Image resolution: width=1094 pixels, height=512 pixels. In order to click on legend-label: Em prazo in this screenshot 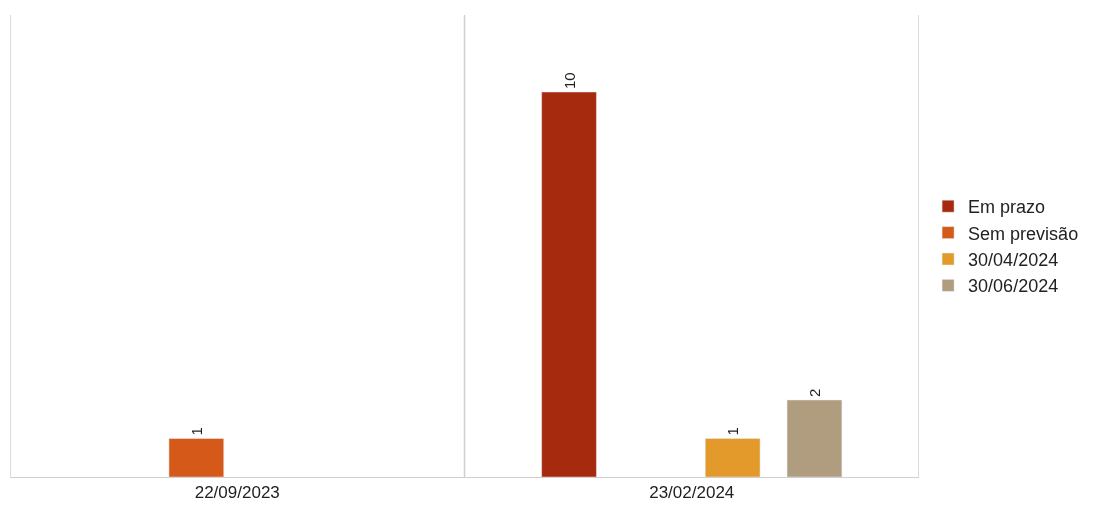, I will do `click(1007, 207)`.